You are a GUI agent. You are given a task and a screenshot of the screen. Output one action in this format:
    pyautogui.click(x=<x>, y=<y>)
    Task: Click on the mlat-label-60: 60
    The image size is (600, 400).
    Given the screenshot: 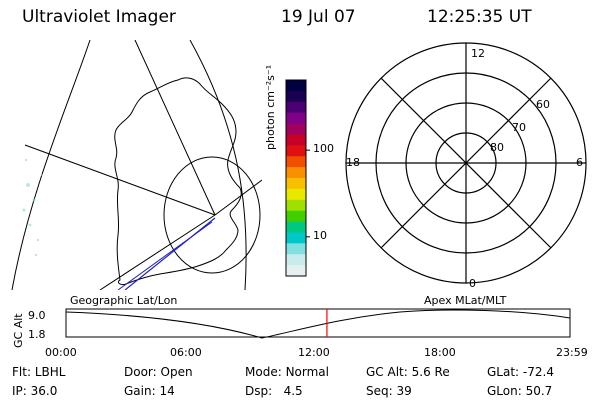 What is the action you would take?
    pyautogui.click(x=543, y=104)
    